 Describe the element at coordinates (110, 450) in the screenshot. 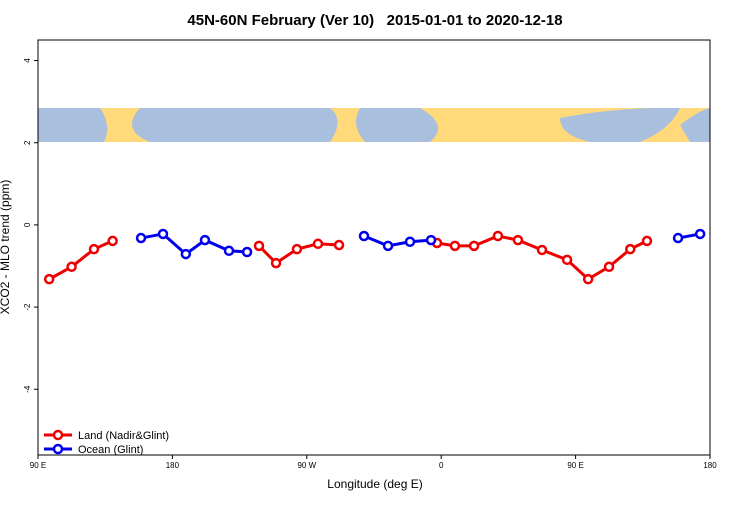

I see `legend-label: Ocean (Glint)` at that location.